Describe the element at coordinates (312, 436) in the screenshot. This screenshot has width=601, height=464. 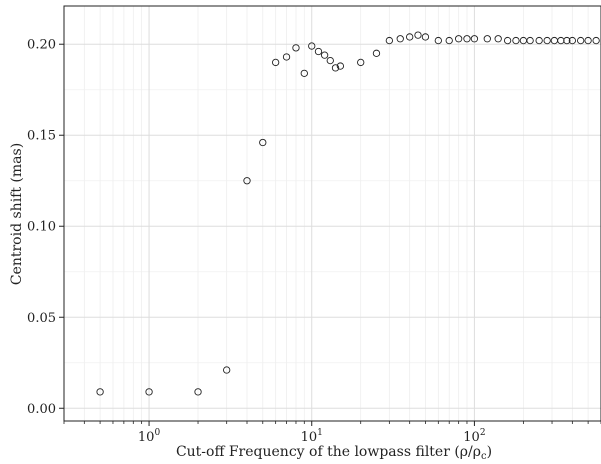
I see `x-tick-label: 10¹` at that location.